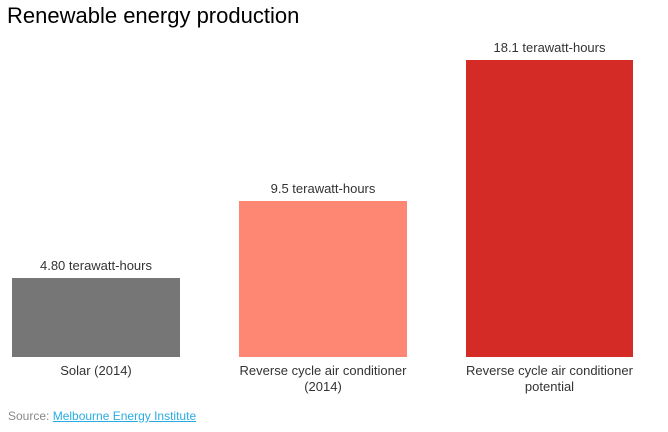 This screenshot has height=432, width=668. What do you see at coordinates (96, 370) in the screenshot?
I see `bar-category-label: Solar (2014)` at bounding box center [96, 370].